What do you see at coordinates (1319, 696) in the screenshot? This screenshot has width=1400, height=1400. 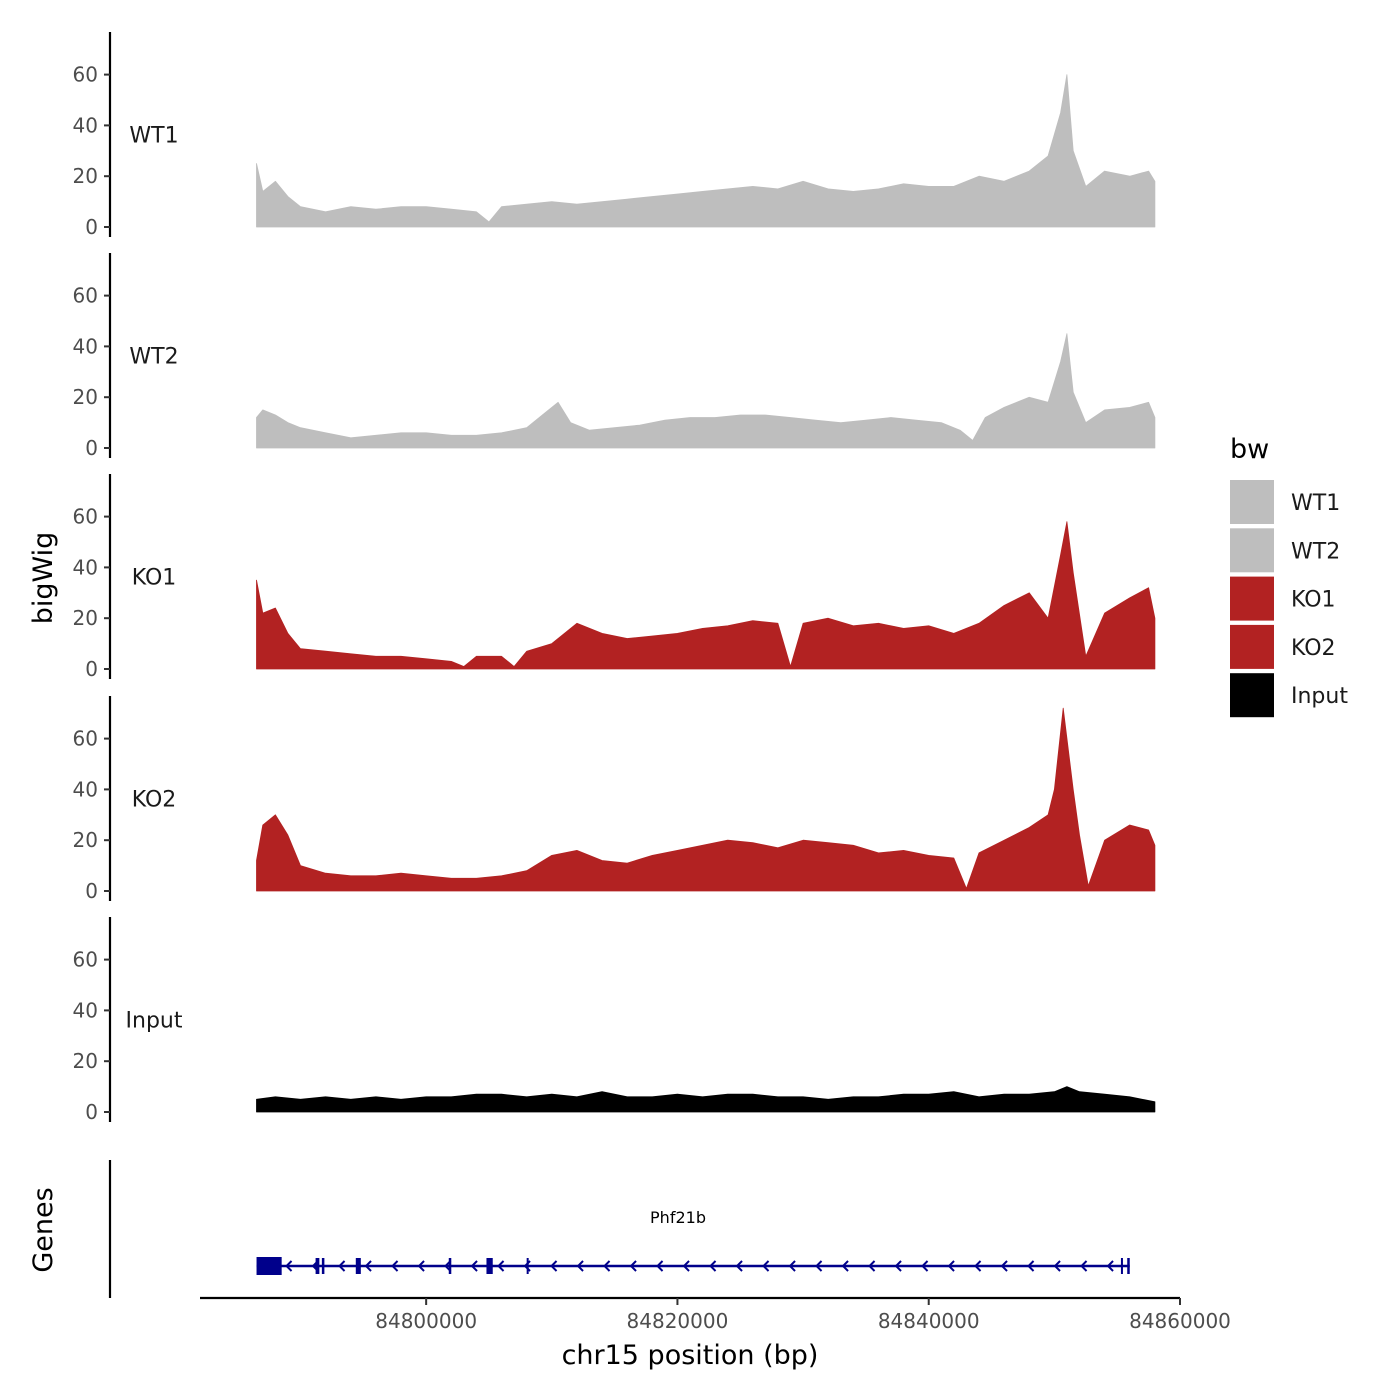 I see `legend-label: Input` at bounding box center [1319, 696].